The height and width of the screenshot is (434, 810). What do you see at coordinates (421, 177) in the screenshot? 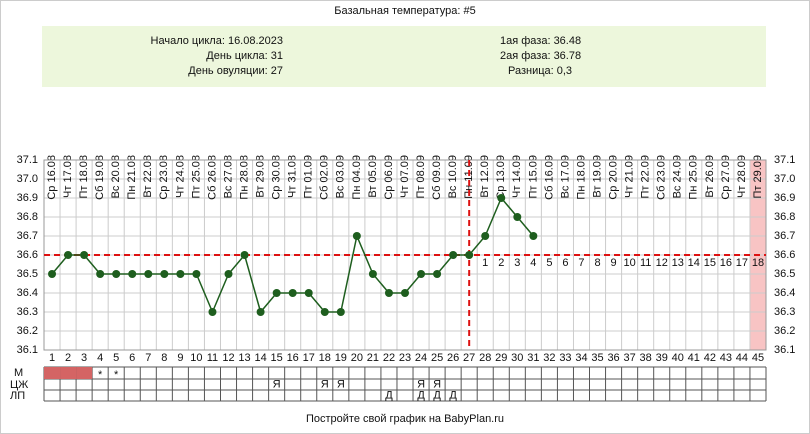
I see `date-label: Пт 08.09` at bounding box center [421, 177].